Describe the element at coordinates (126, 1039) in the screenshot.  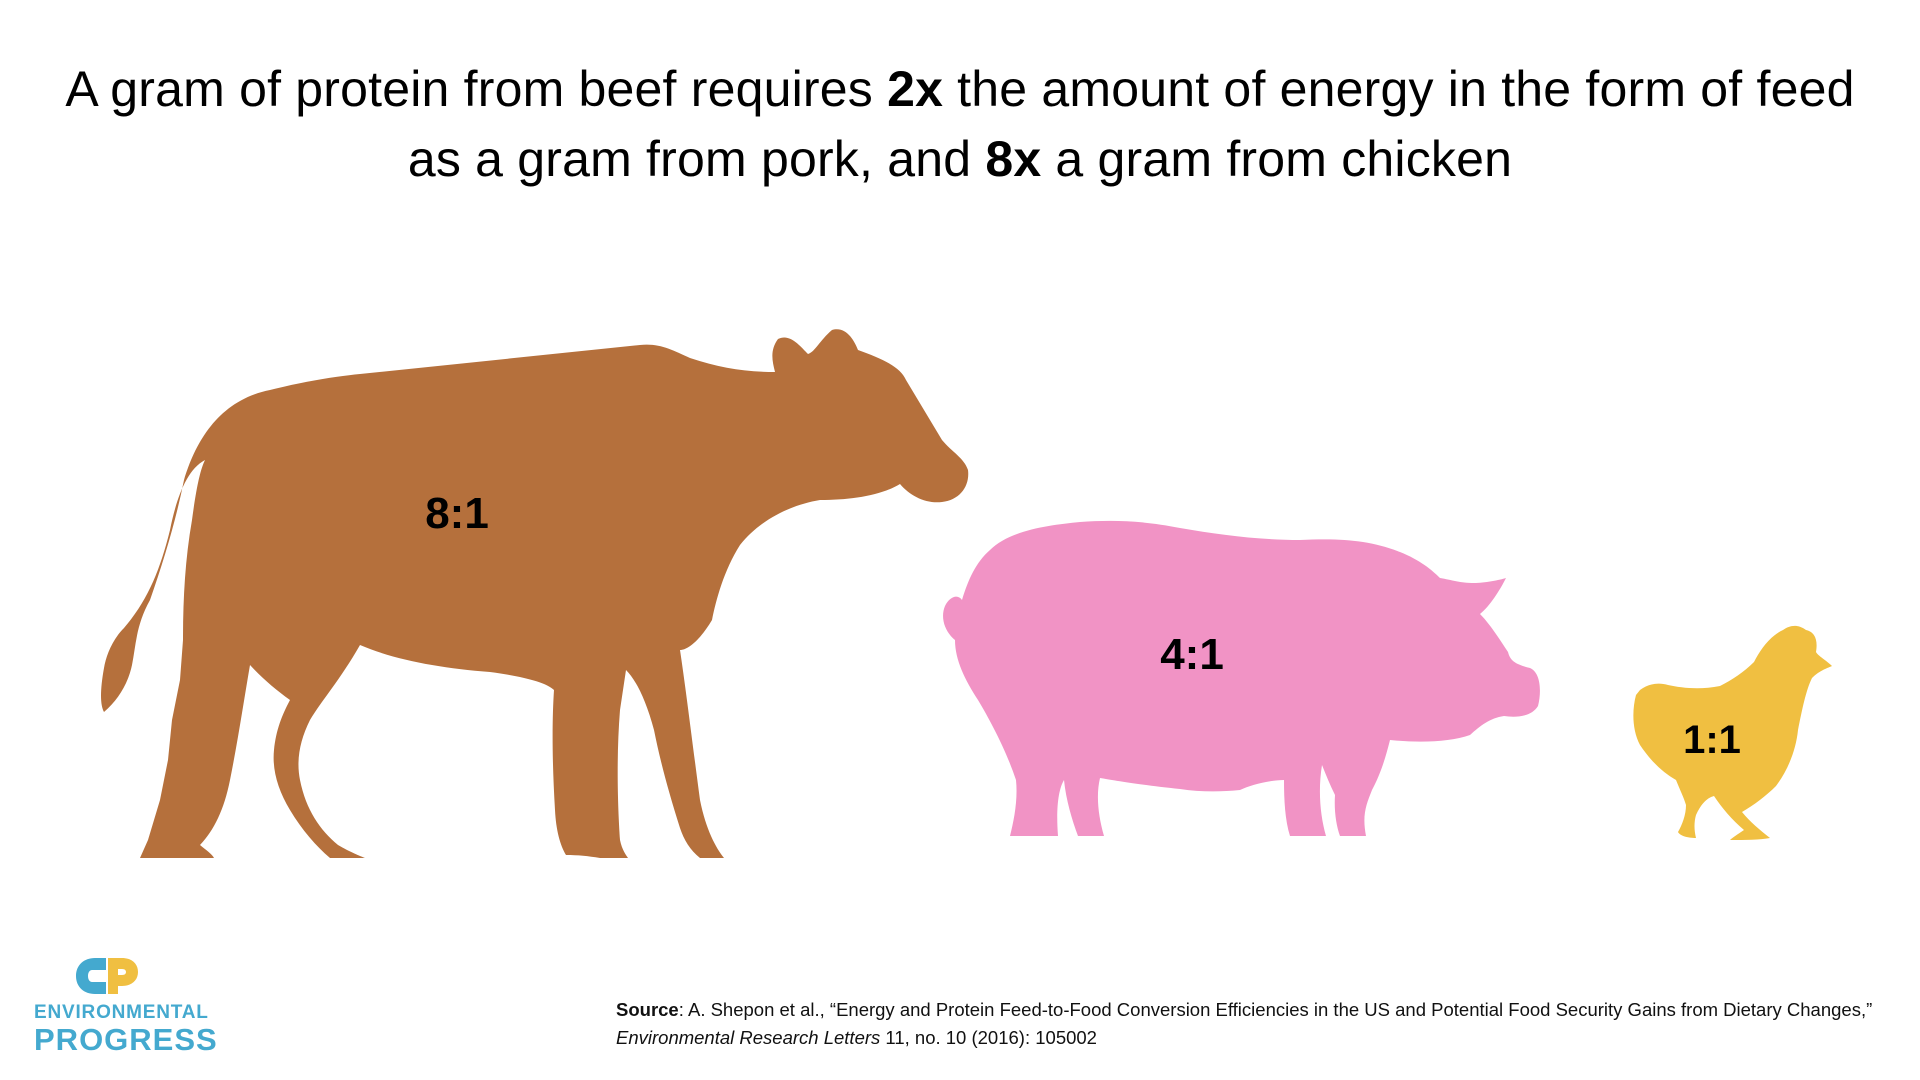
I see `logo-text-progress: PROGRESS` at that location.